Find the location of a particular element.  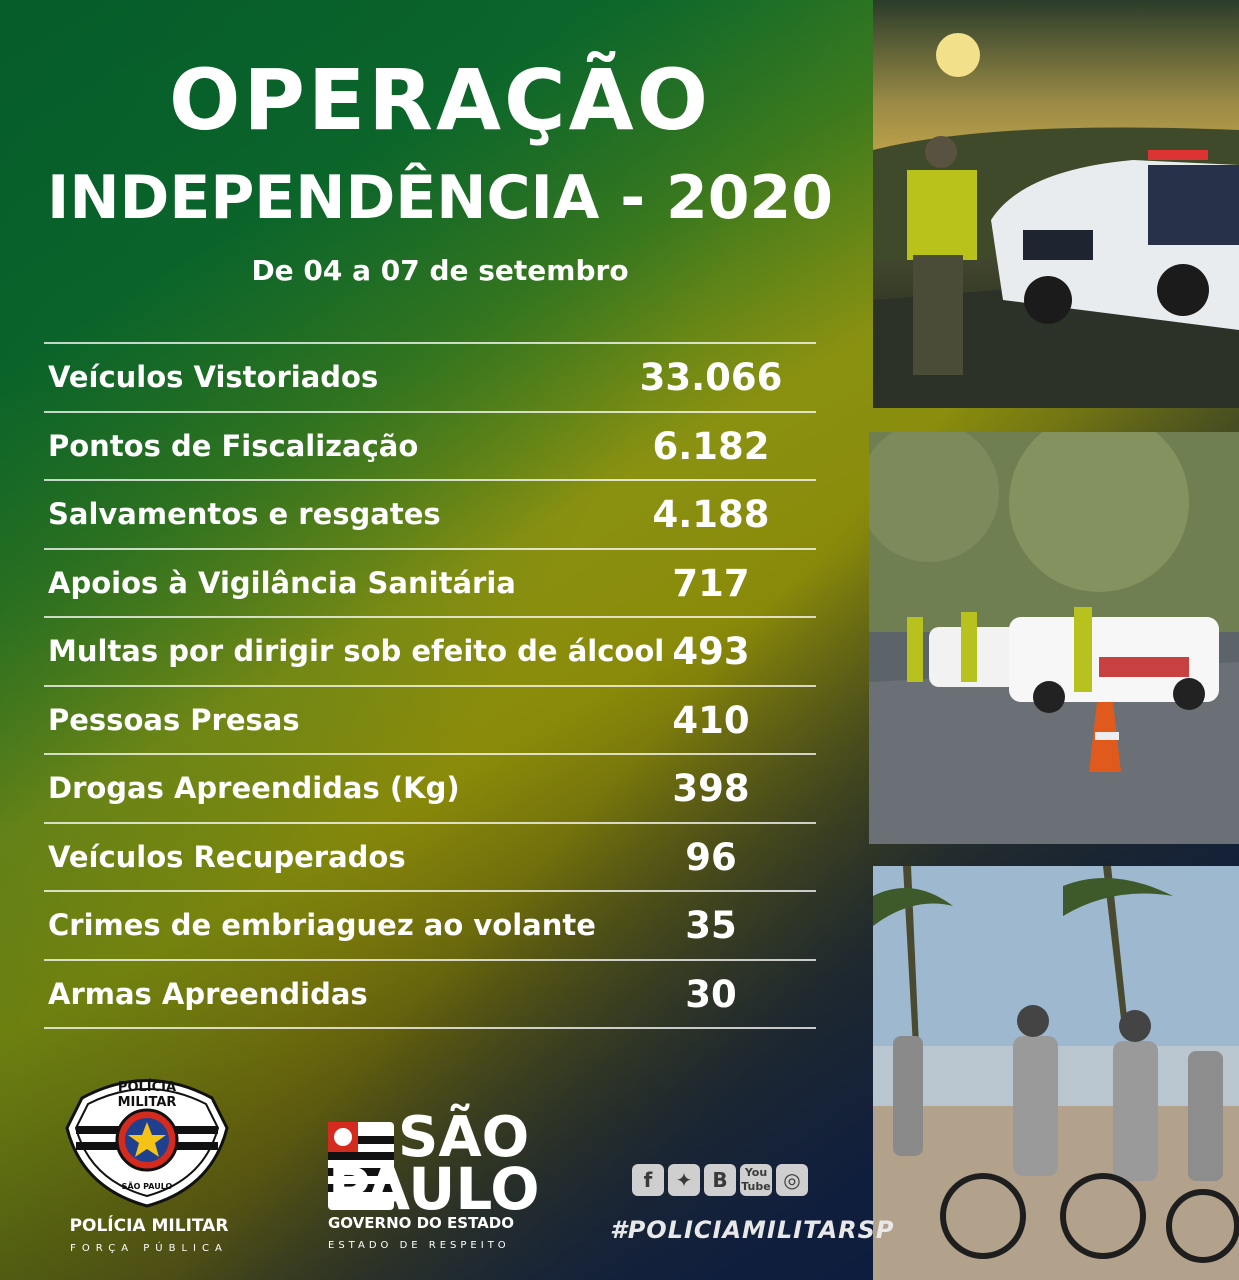

pm-name: POLÍCIA MILITAR is located at coordinates (149, 1226).